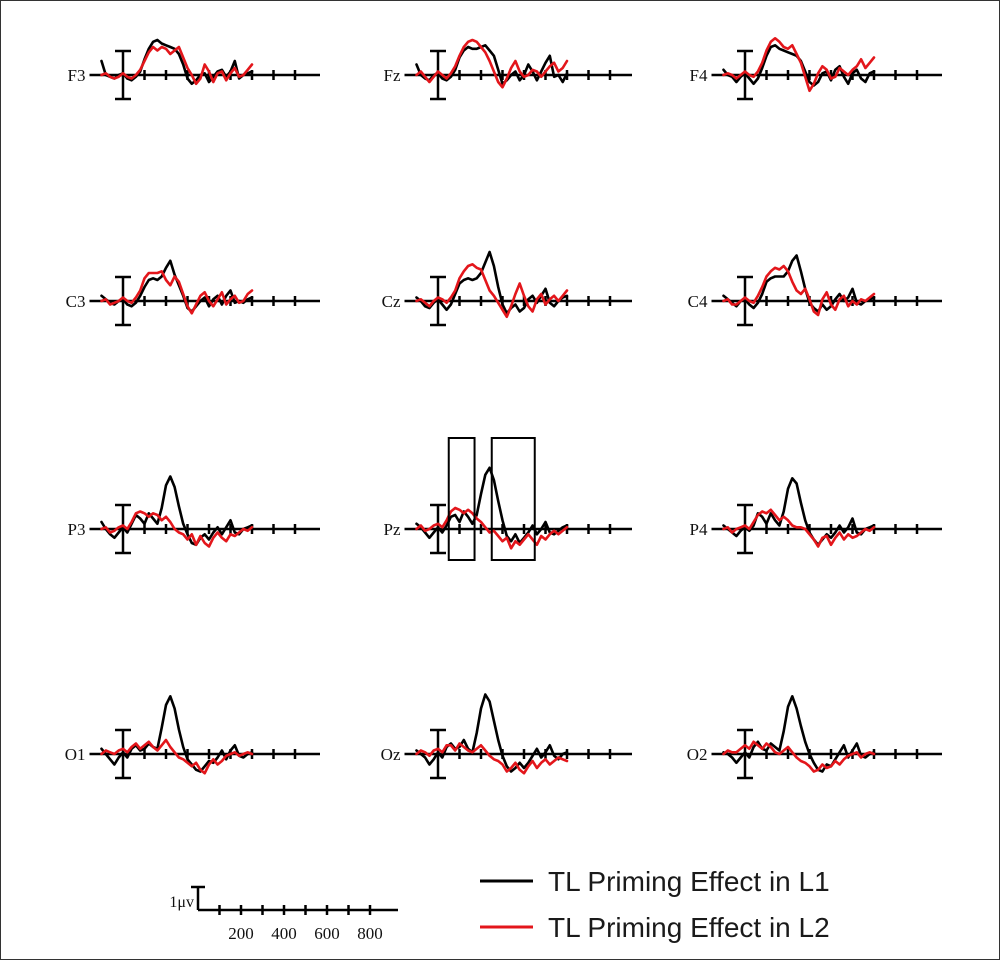 The height and width of the screenshot is (960, 1000). I want to click on panel-c3: C3, so click(193, 293).